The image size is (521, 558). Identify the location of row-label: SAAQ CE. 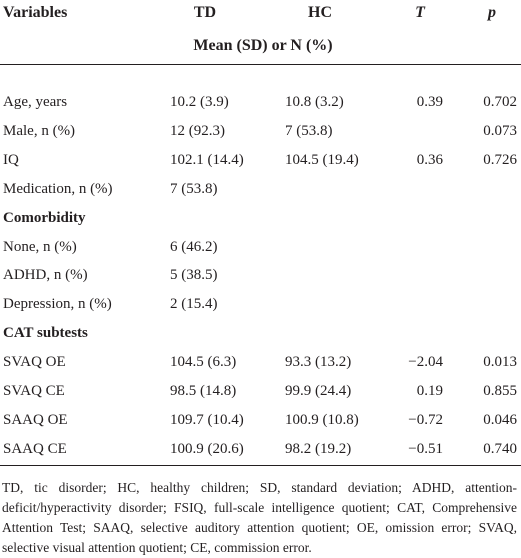
(35, 448).